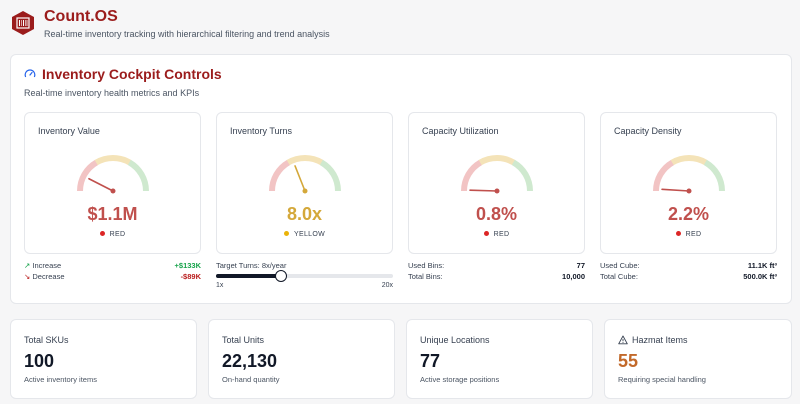 Image resolution: width=800 pixels, height=404 pixels. What do you see at coordinates (190, 276) in the screenshot?
I see `decrease-value: -$89K` at bounding box center [190, 276].